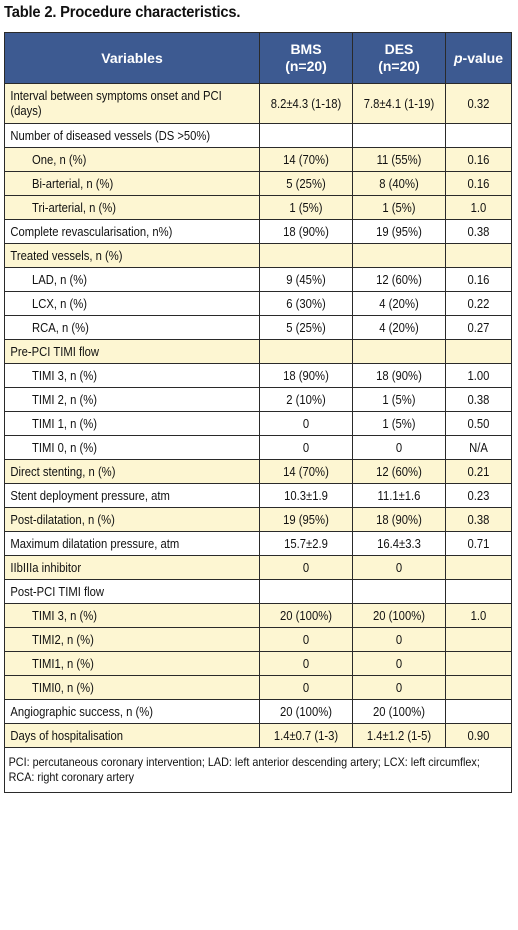  What do you see at coordinates (478, 447) in the screenshot?
I see `row-pvalue: N/A` at bounding box center [478, 447].